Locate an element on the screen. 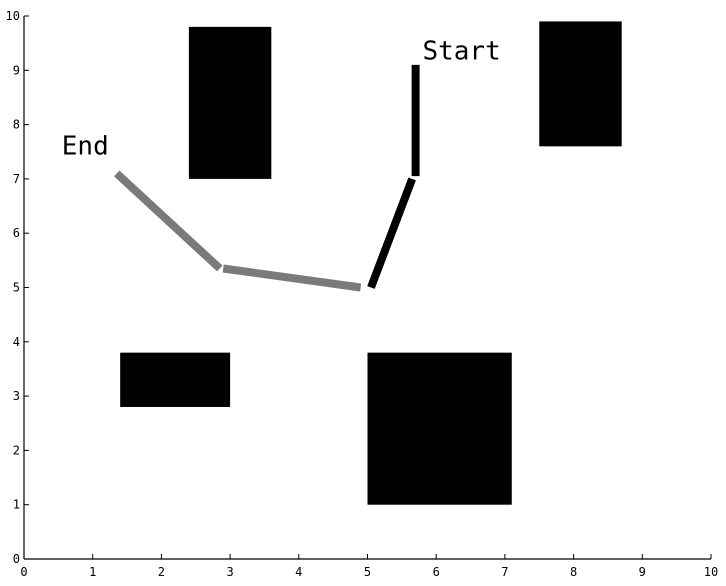 The image size is (726, 586). y-tick-label: 6 is located at coordinates (16, 233).